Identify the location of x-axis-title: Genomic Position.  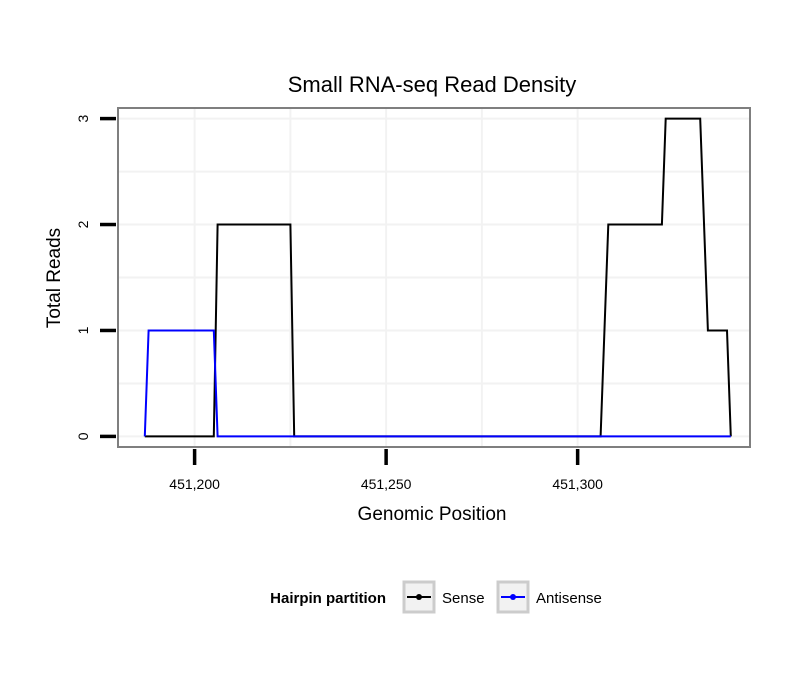
(432, 514).